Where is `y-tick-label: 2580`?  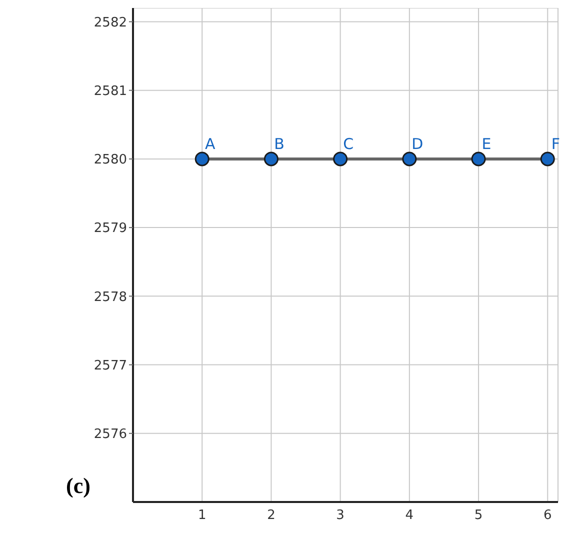 y-tick-label: 2580 is located at coordinates (110, 160).